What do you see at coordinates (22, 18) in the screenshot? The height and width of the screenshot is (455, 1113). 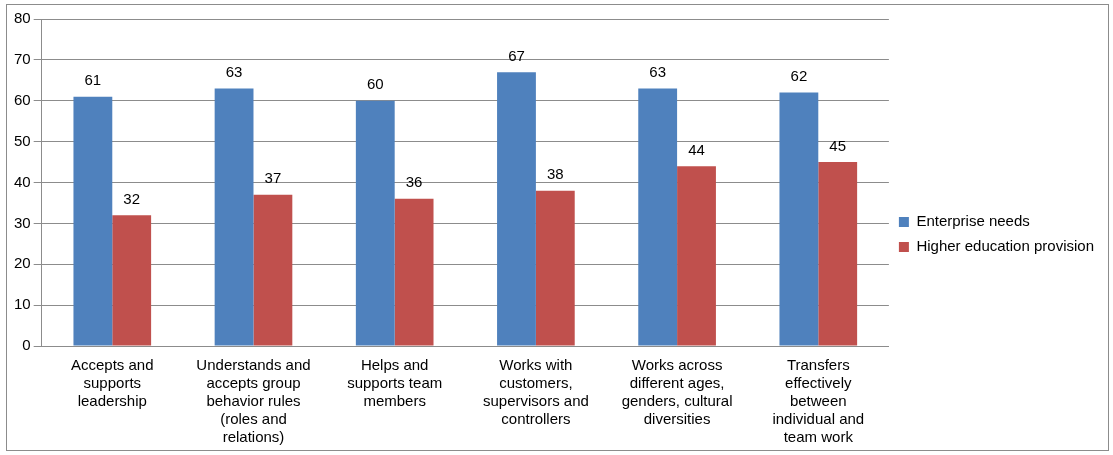 I see `y-tick-label: 80` at bounding box center [22, 18].